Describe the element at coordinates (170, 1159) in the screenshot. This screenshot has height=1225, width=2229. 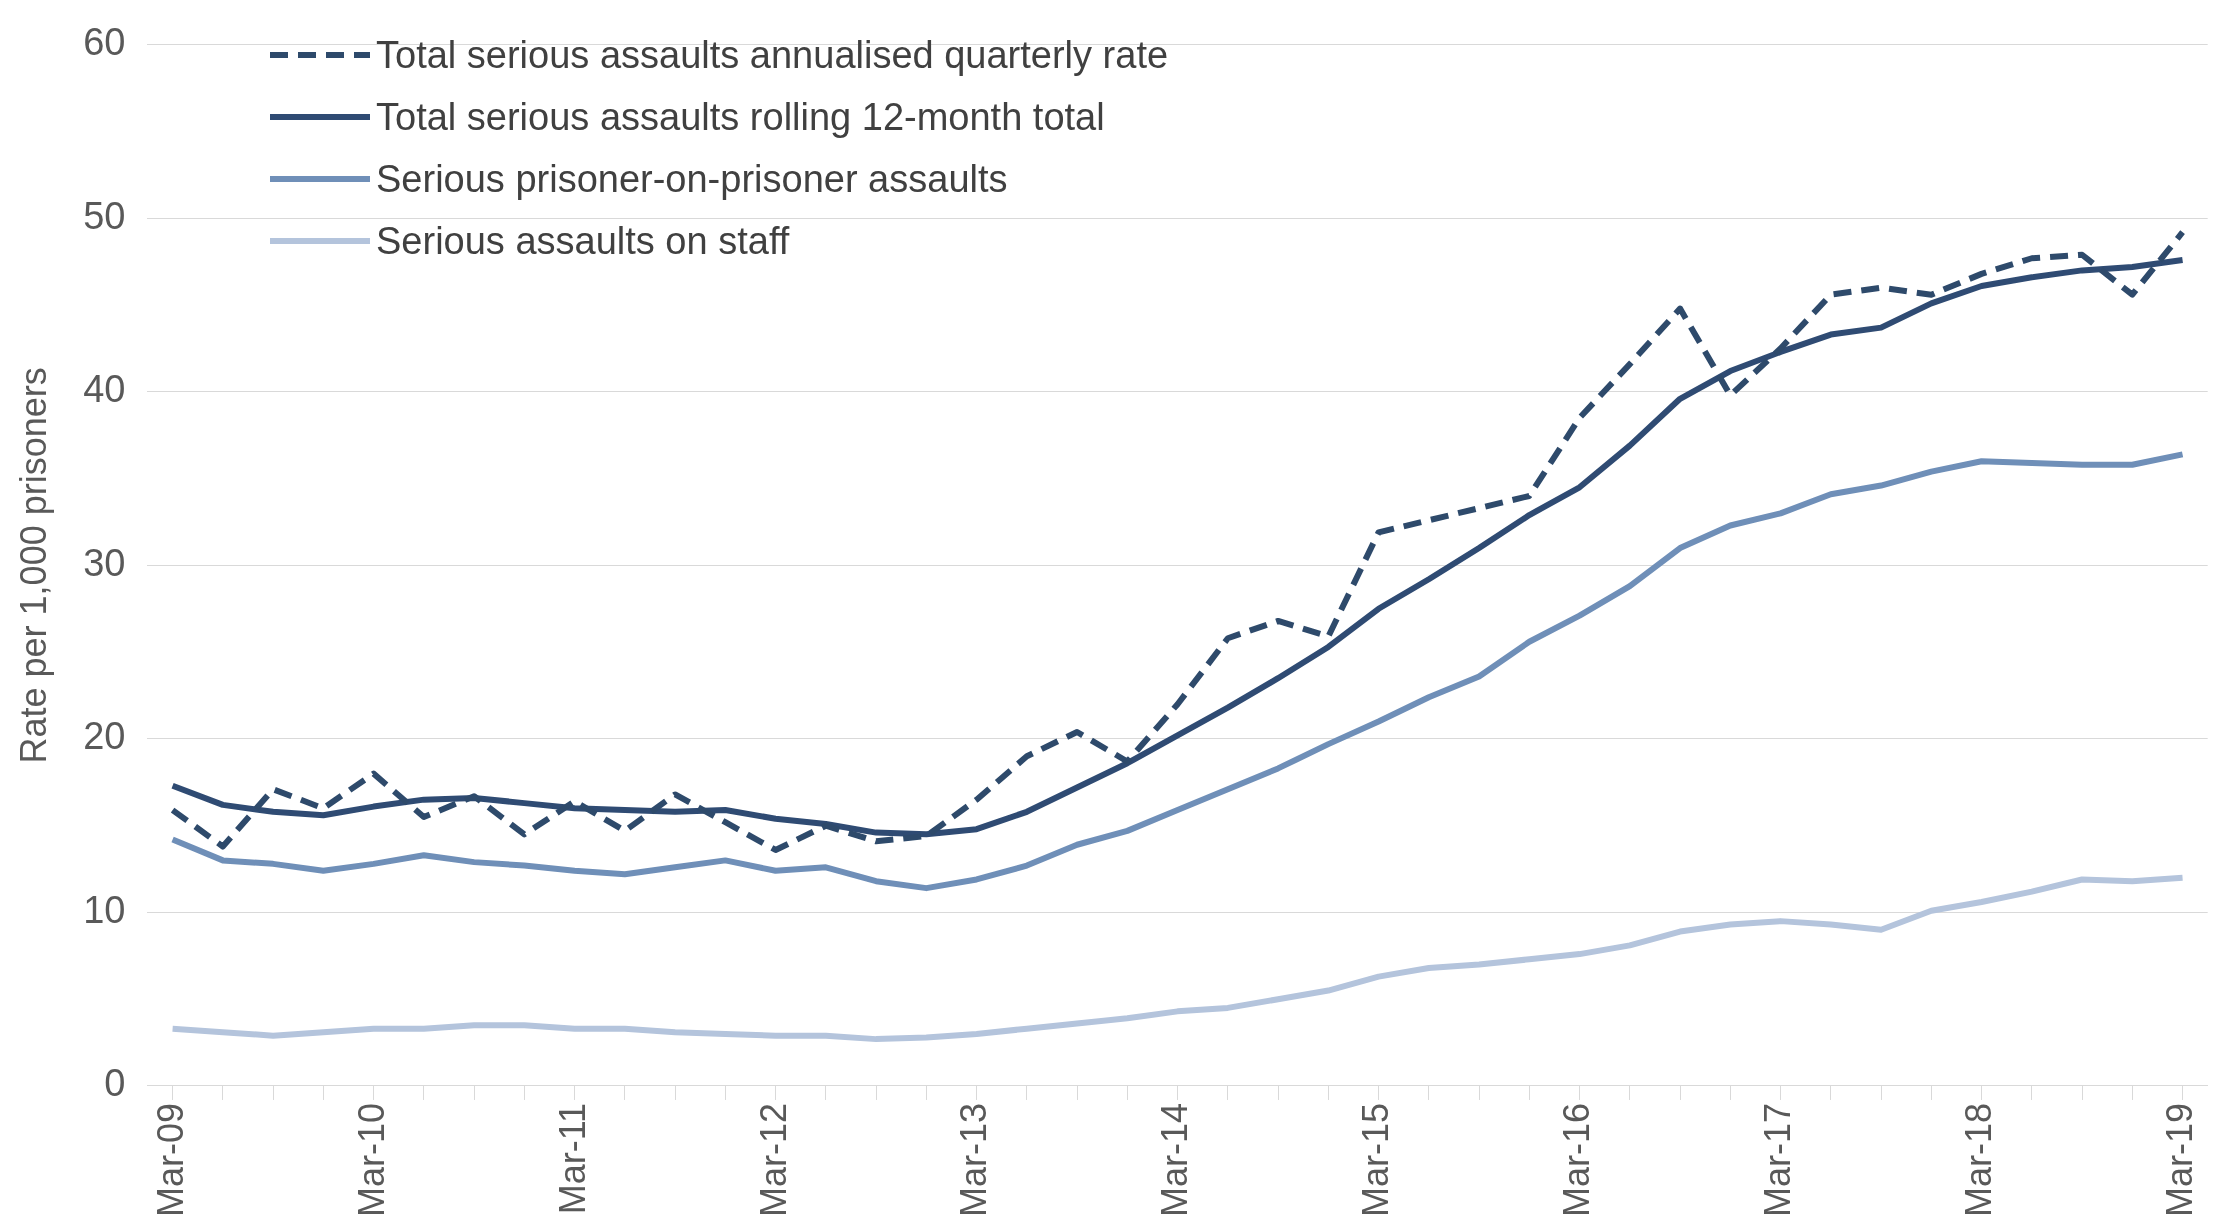
I see `x-tick-label: Mar-09` at that location.